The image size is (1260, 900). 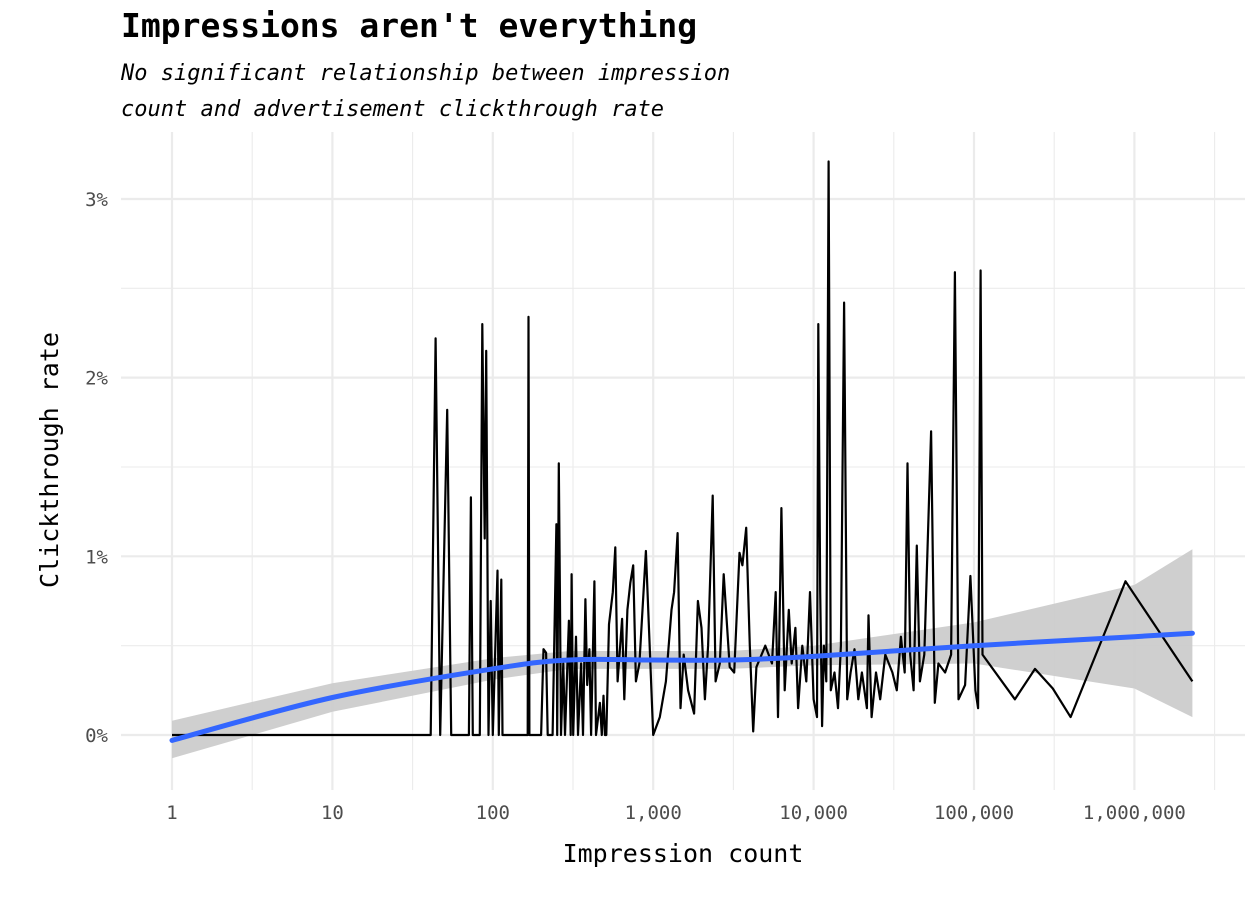 What do you see at coordinates (332, 813) in the screenshot?
I see `x-tick-label: 10` at bounding box center [332, 813].